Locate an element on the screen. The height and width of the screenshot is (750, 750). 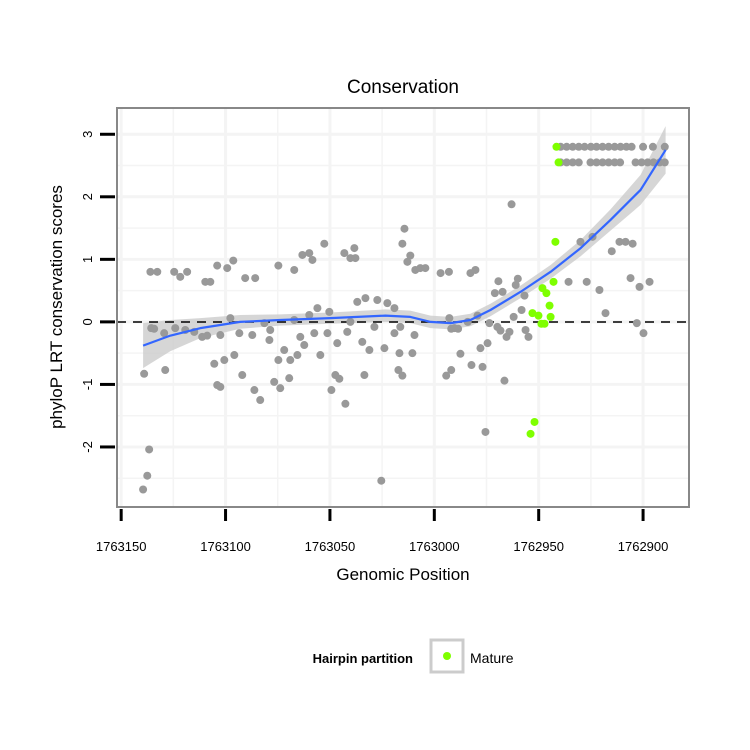
y-tick-label: -2 is located at coordinates (87, 447).